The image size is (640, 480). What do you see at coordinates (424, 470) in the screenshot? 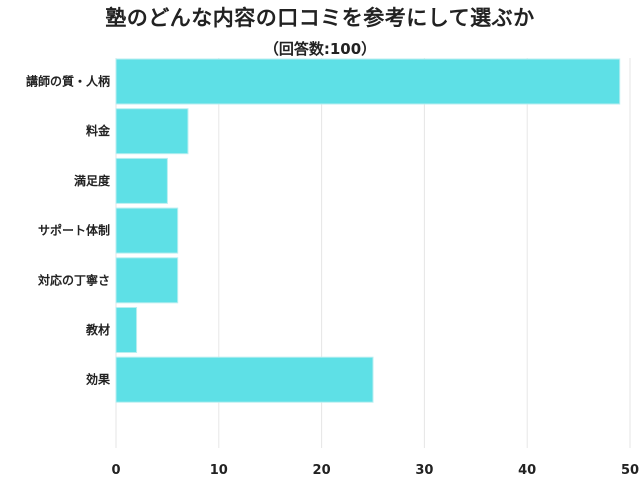
I see `x-tick-label: 30` at bounding box center [424, 470].